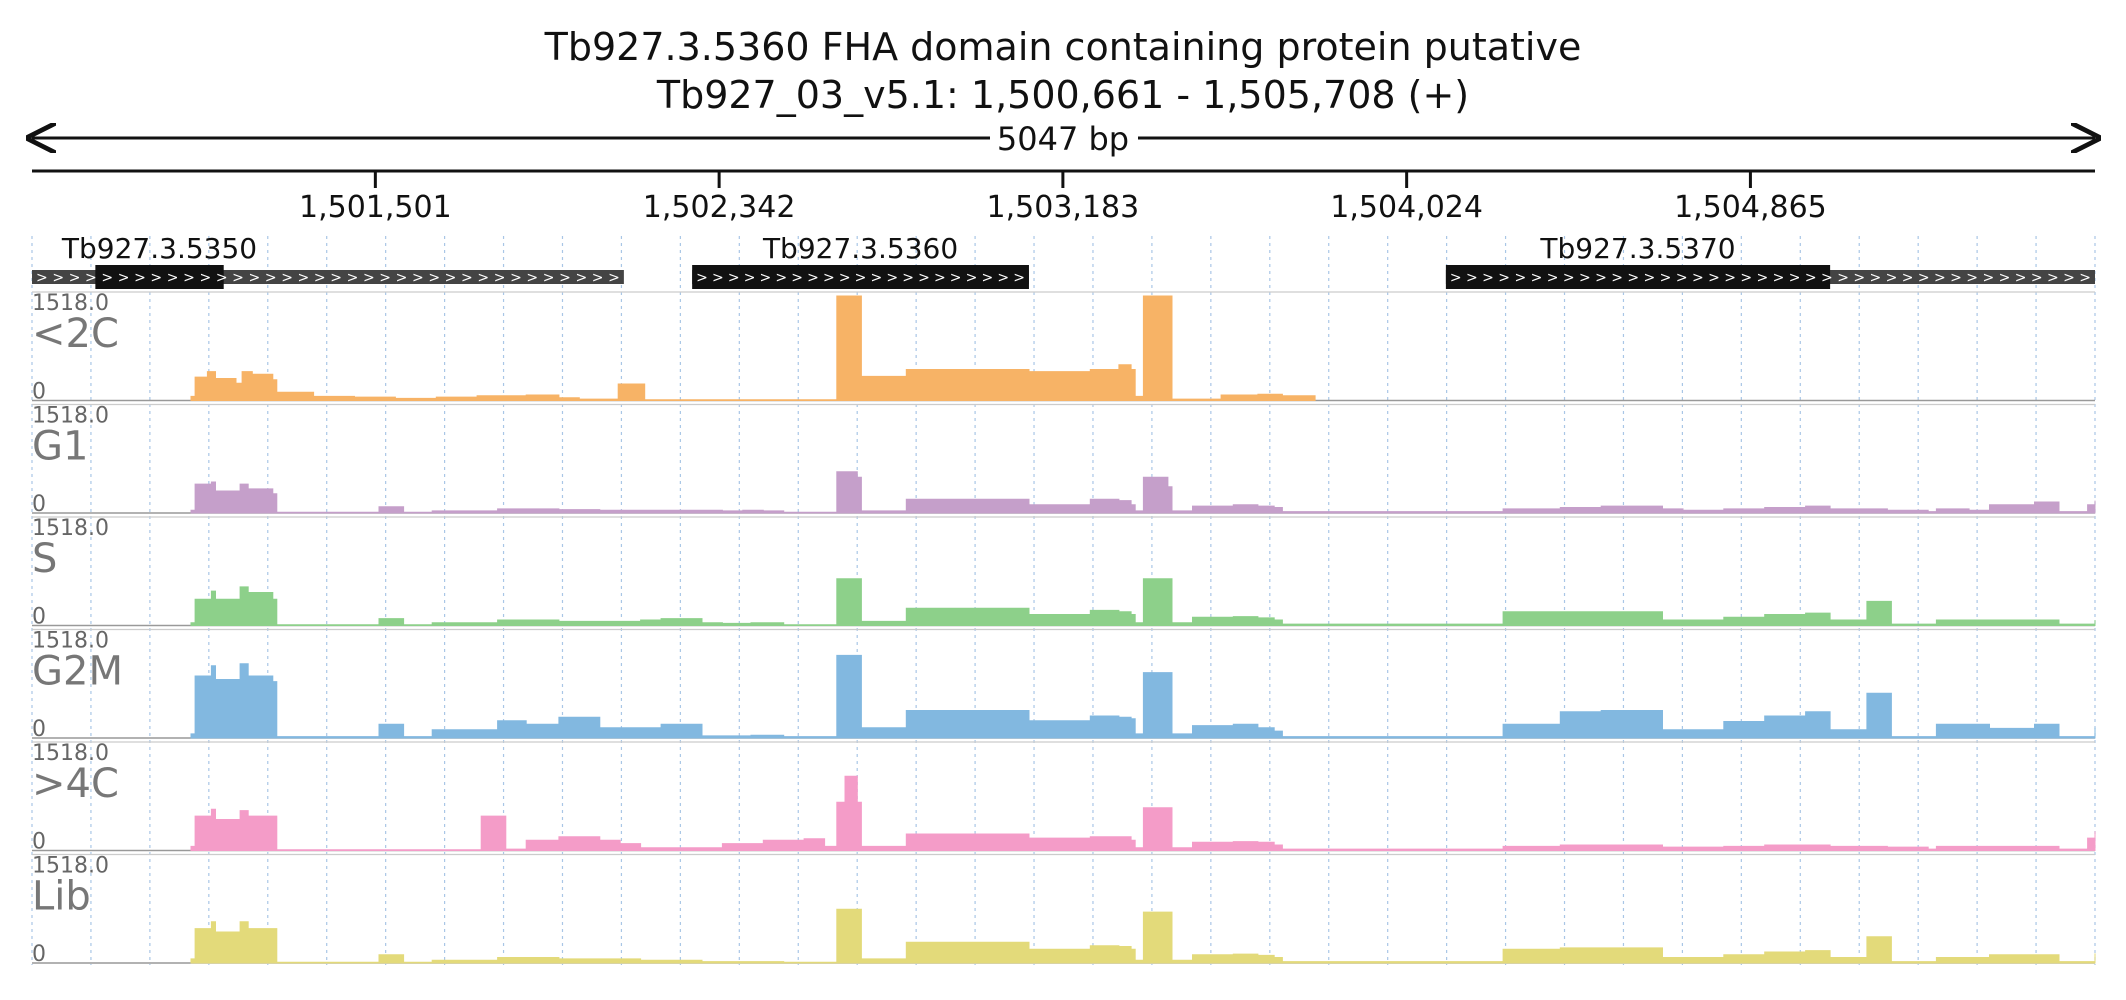  I want to click on track-name: Lib, so click(61, 897).